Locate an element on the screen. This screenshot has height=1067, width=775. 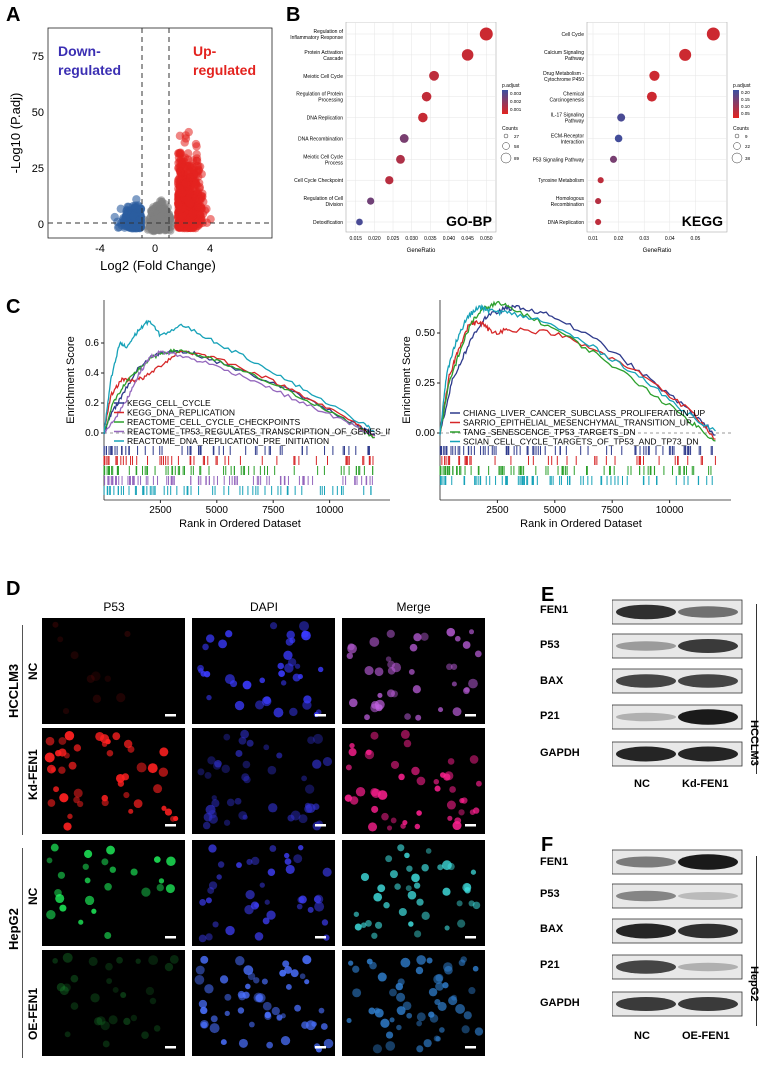
term-label: Recombination is located at coordinates (568, 205).